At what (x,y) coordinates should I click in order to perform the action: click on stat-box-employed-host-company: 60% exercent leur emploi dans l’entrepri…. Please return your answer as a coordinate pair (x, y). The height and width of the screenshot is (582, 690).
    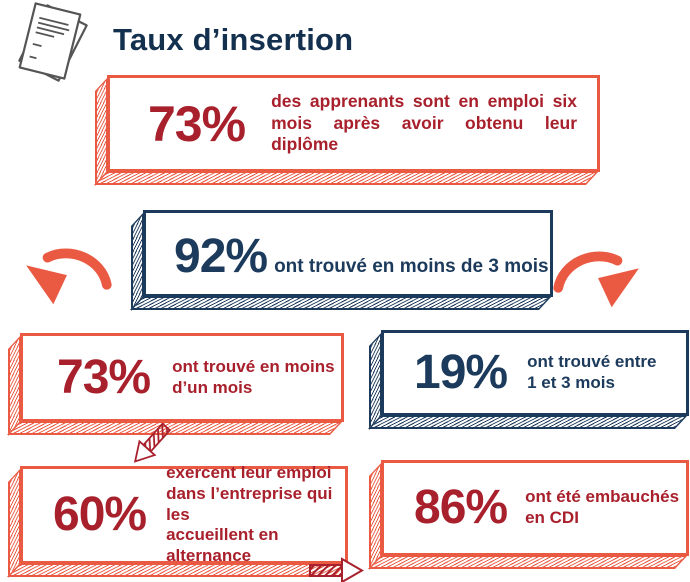
    Looking at the image, I should click on (177, 520).